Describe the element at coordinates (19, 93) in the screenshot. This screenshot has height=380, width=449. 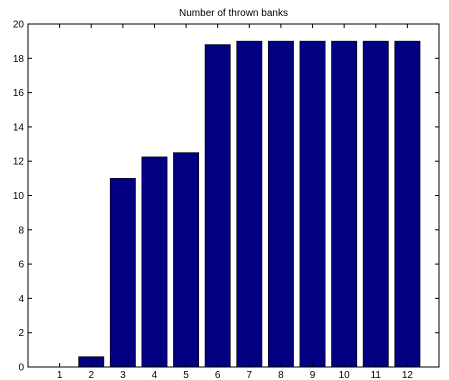
I see `y-tick-label: 16` at that location.